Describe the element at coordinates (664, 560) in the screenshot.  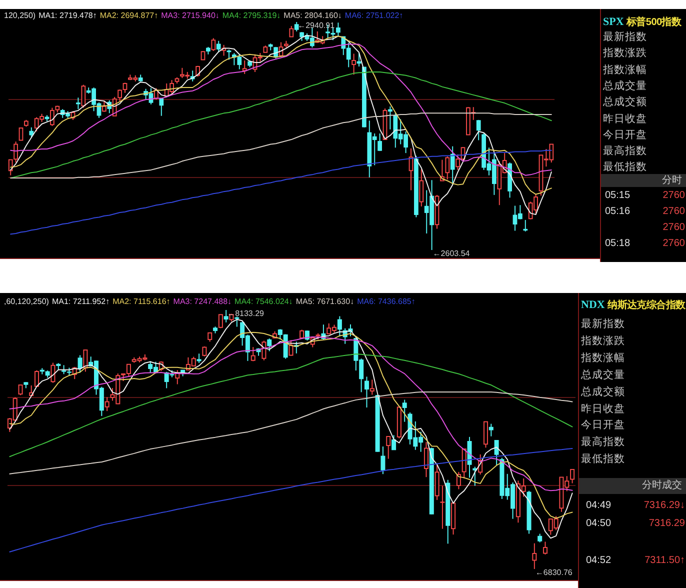
I see `data-label: 7311.50↑` at that location.